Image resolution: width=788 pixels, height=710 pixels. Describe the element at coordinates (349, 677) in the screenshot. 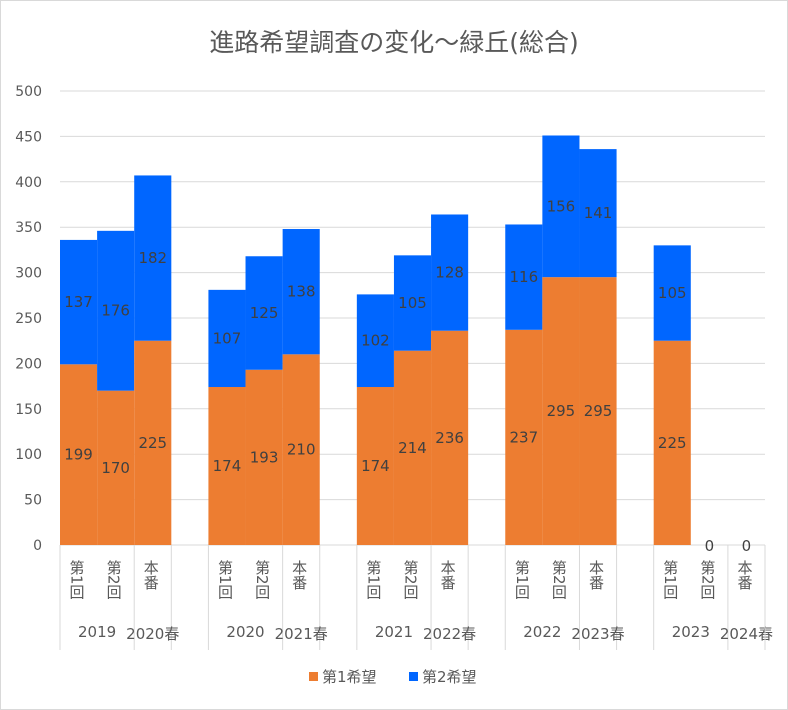

I see `legend-label: 第1希望` at that location.